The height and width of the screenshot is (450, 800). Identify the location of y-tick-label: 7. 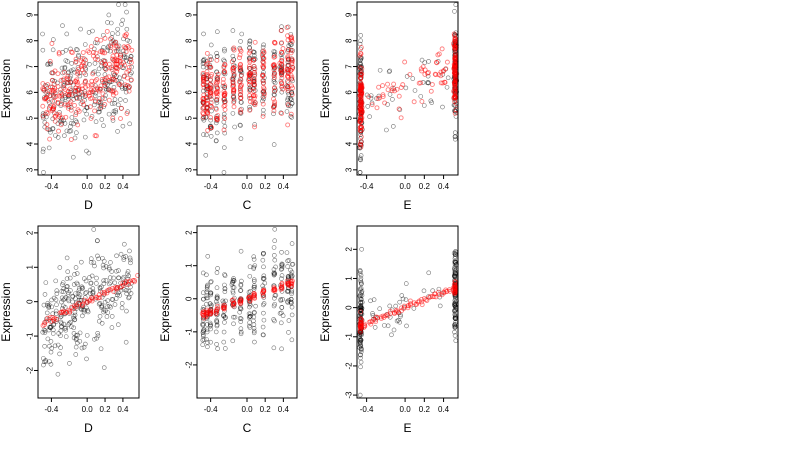
(30, 66).